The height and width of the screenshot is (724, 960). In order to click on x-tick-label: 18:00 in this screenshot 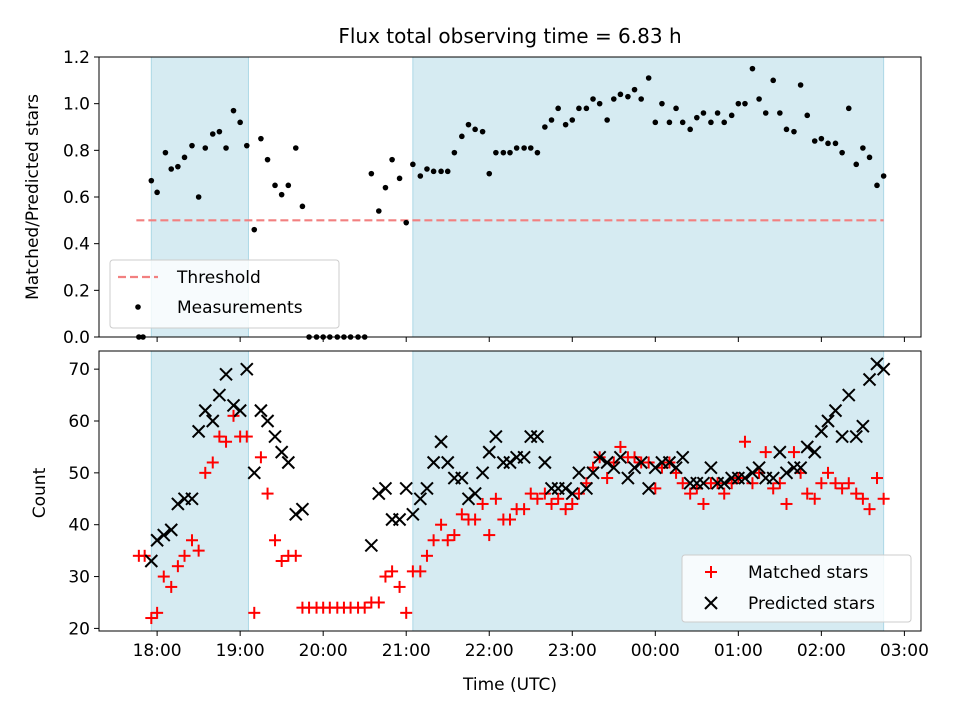, I will do `click(157, 651)`.